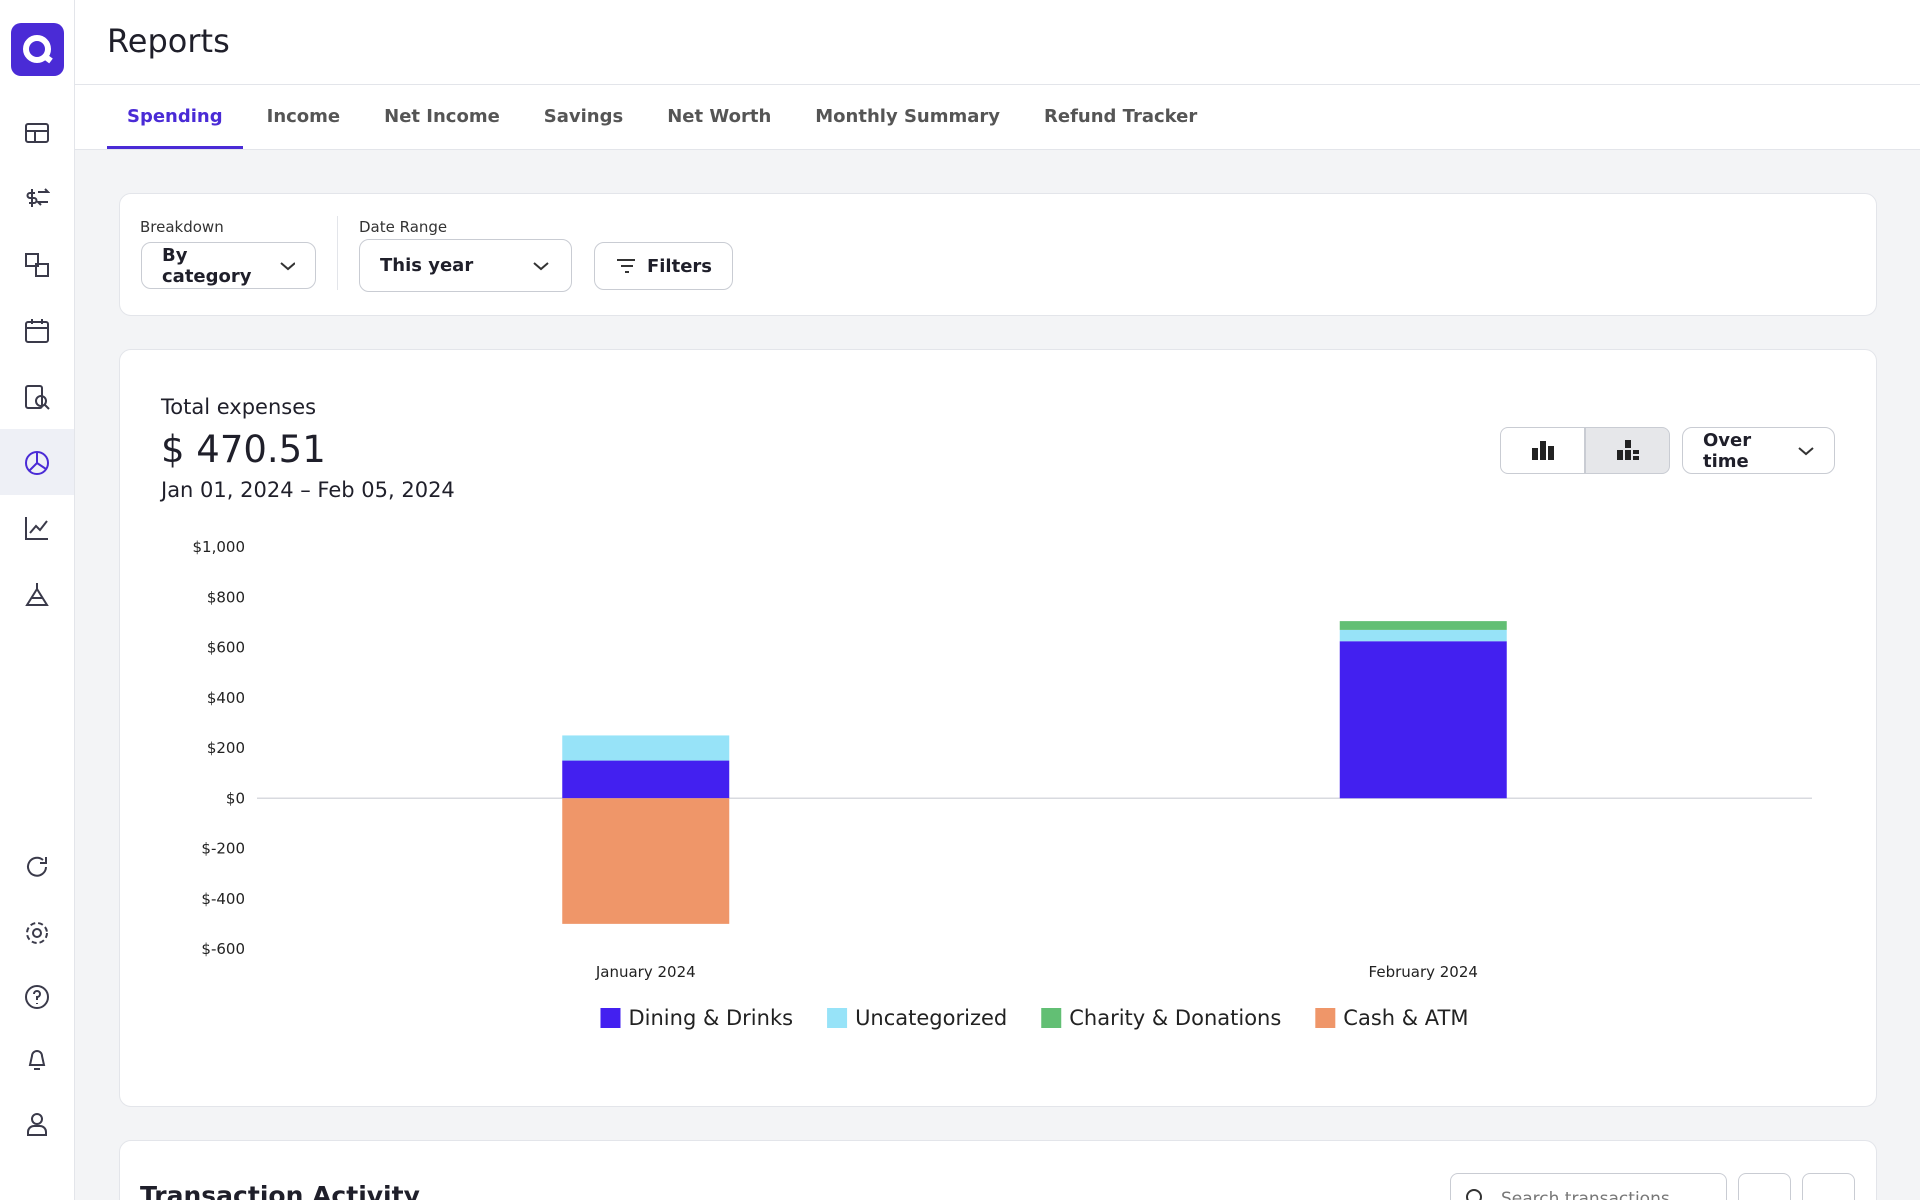 The width and height of the screenshot is (1920, 1200). What do you see at coordinates (907, 116) in the screenshot?
I see `tab: Monthly Summary` at bounding box center [907, 116].